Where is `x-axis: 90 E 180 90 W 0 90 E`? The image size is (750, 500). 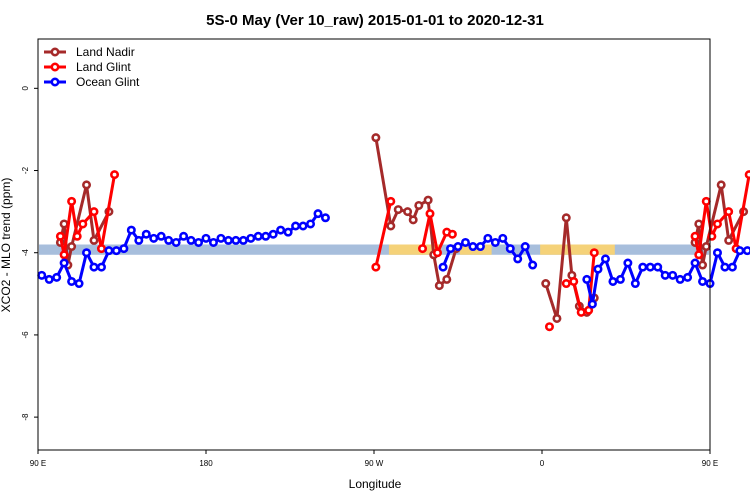
x-axis: 90 E 180 90 W 0 90 E is located at coordinates (374, 459).